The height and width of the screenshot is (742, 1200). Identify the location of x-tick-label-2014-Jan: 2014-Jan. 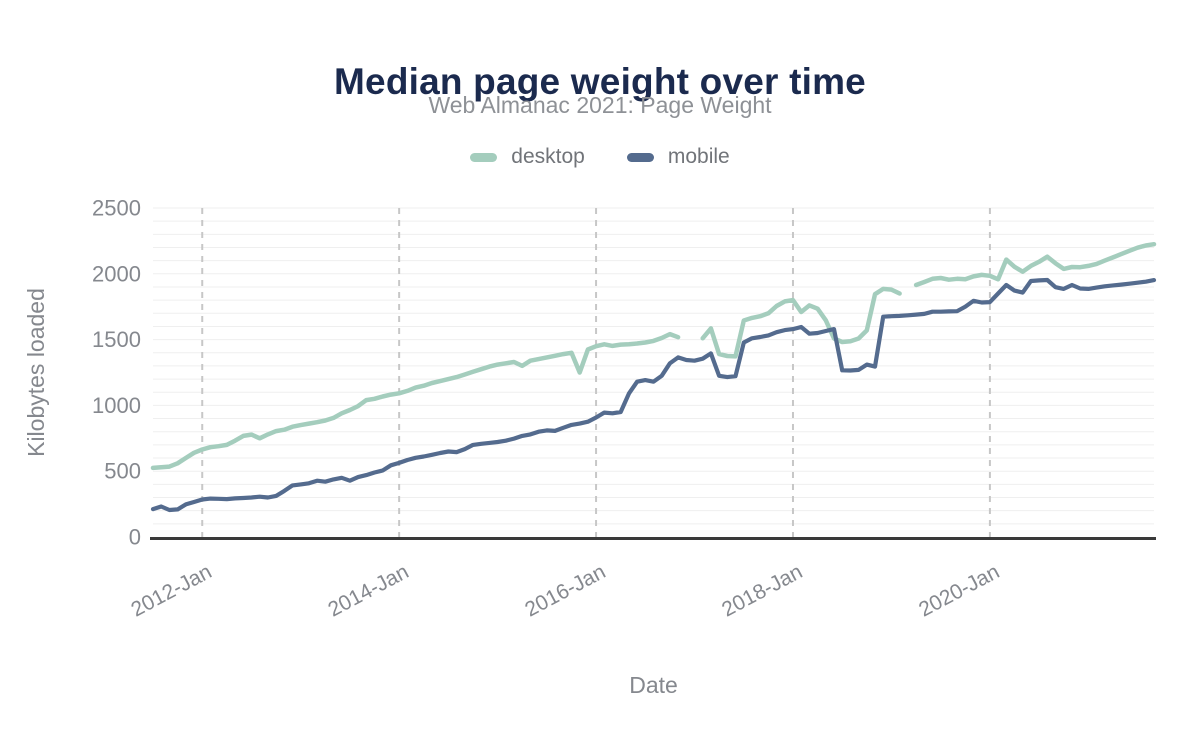
(368, 590).